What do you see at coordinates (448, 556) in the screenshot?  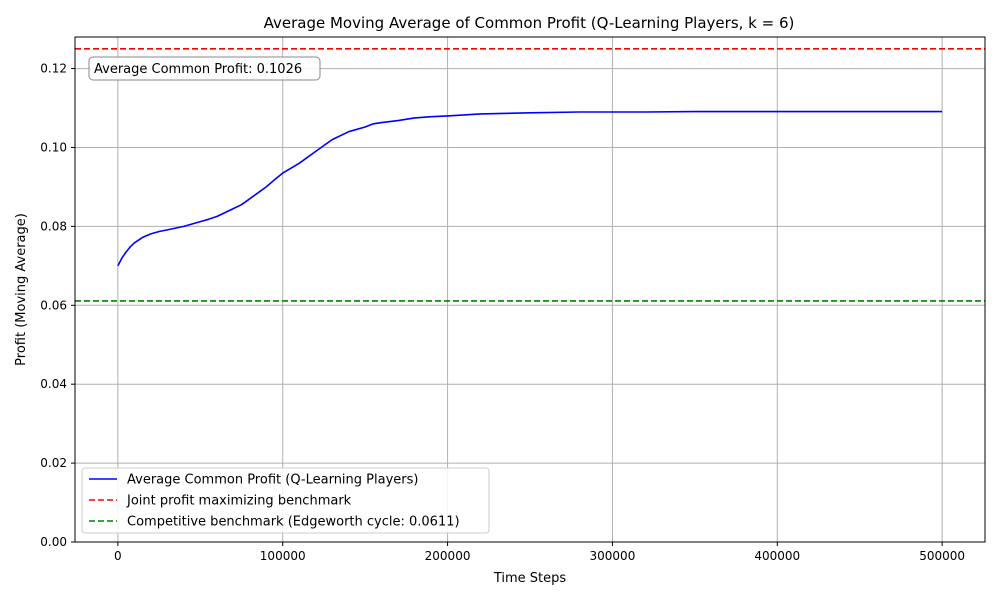 I see `x-tick-label: 200000` at bounding box center [448, 556].